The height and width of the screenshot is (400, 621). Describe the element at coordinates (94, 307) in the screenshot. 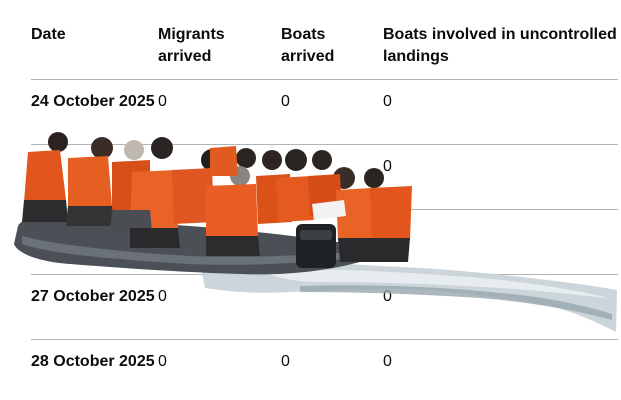

I see `date-cell: 27 October 2025` at that location.